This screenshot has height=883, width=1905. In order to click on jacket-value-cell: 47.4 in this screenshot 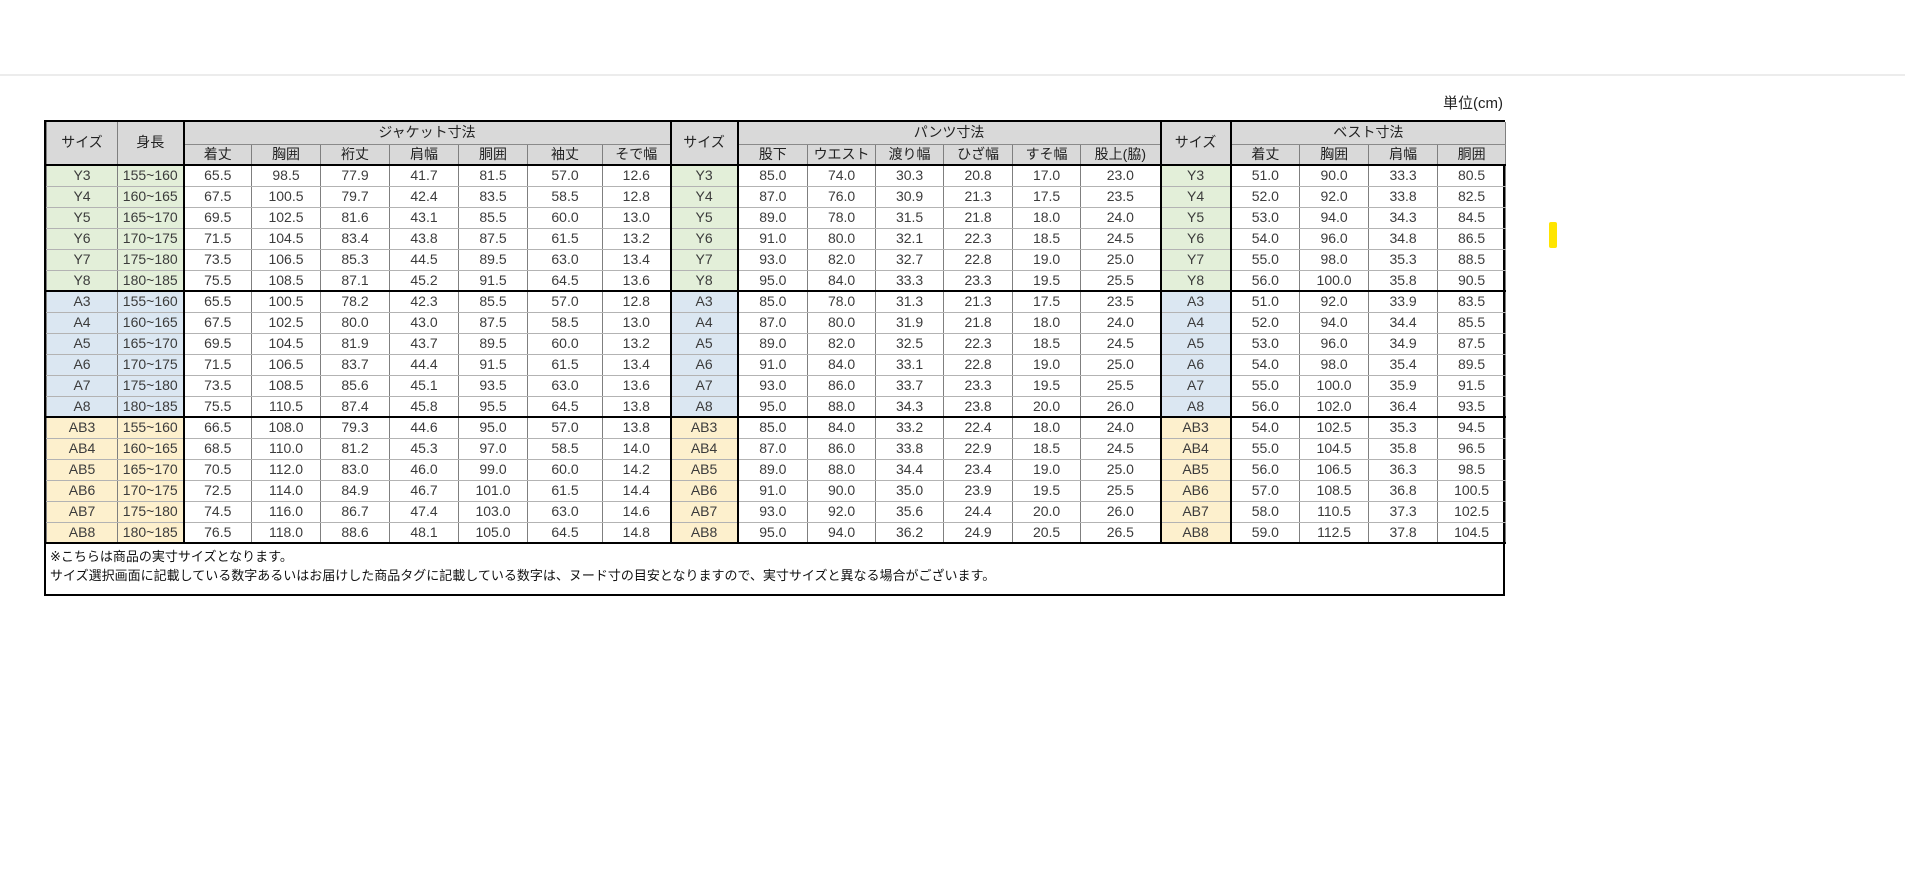, I will do `click(424, 511)`.